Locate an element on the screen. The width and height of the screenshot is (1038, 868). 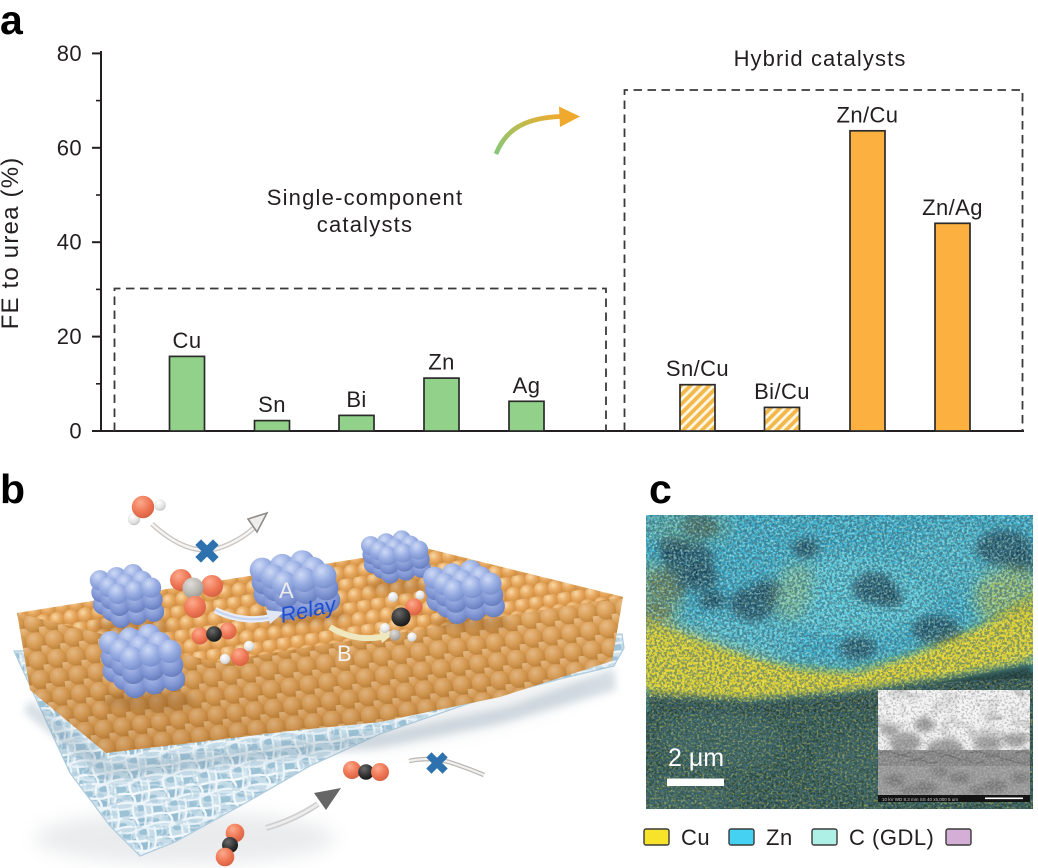
svg-text: Ag is located at coordinates (527, 385).